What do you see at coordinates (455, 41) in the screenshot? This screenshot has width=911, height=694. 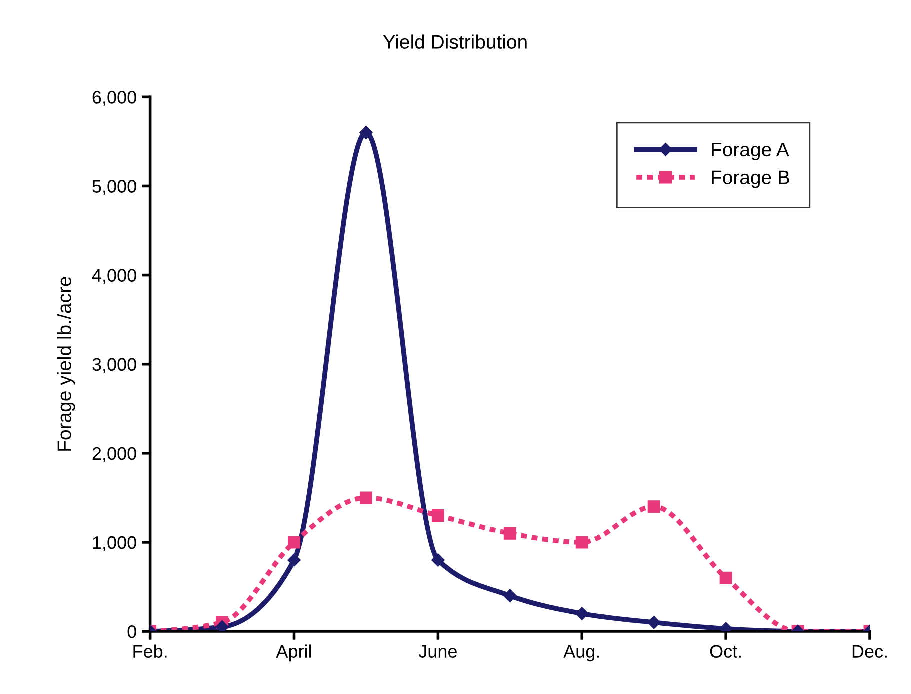 I see `chart-title: Yield Distribution` at bounding box center [455, 41].